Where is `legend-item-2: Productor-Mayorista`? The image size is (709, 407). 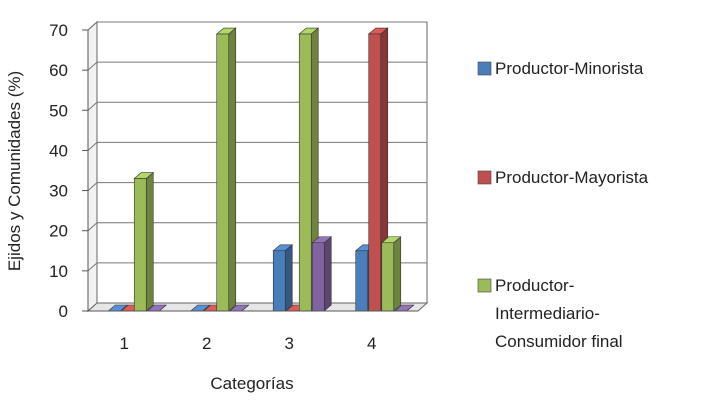
legend-item-2: Productor-Mayorista is located at coordinates (563, 177).